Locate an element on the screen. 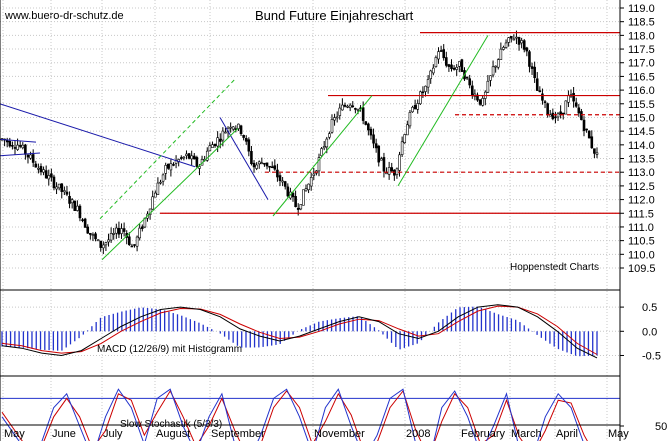 Image resolution: width=672 pixels, height=441 pixels. x-tick-label: May is located at coordinates (618, 434).